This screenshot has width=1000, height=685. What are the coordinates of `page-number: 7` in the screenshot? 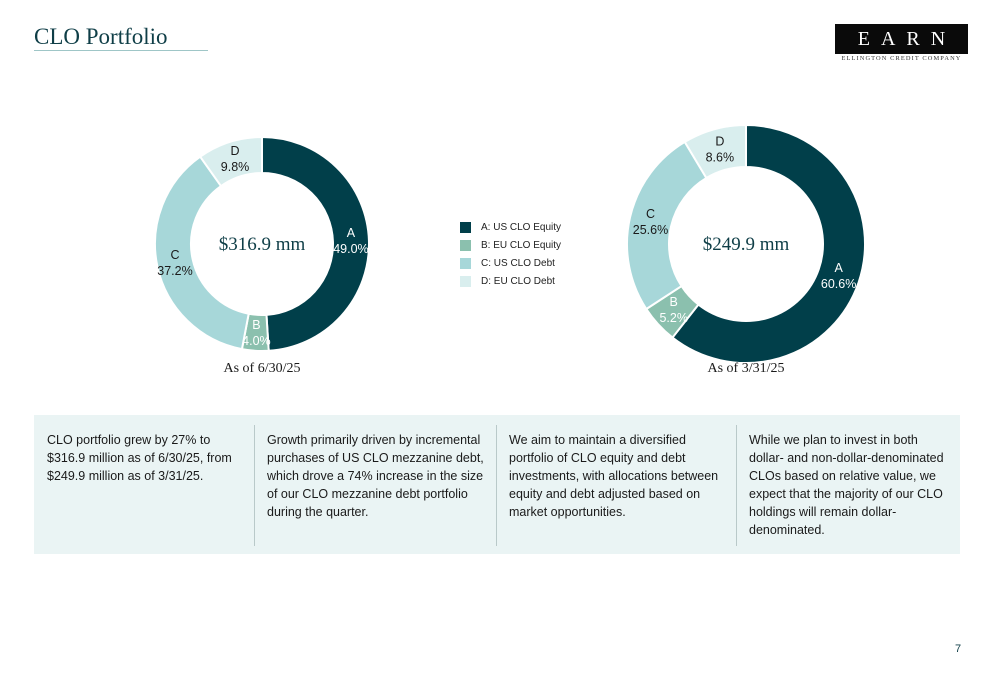 It's located at (958, 649).